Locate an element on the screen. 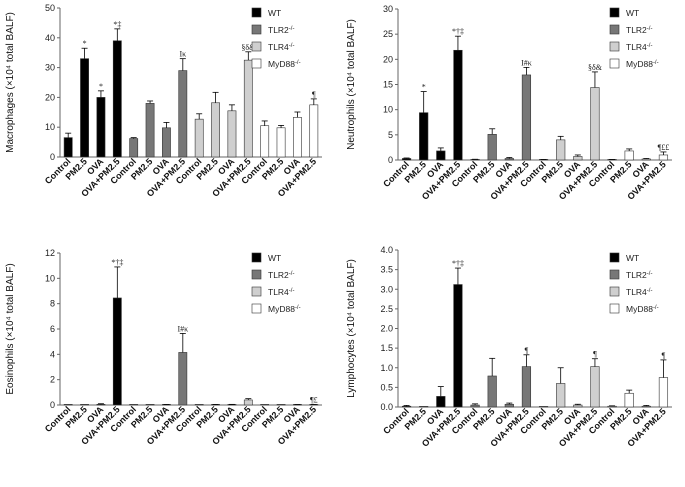  significance-label: ¶££ is located at coordinates (664, 147).